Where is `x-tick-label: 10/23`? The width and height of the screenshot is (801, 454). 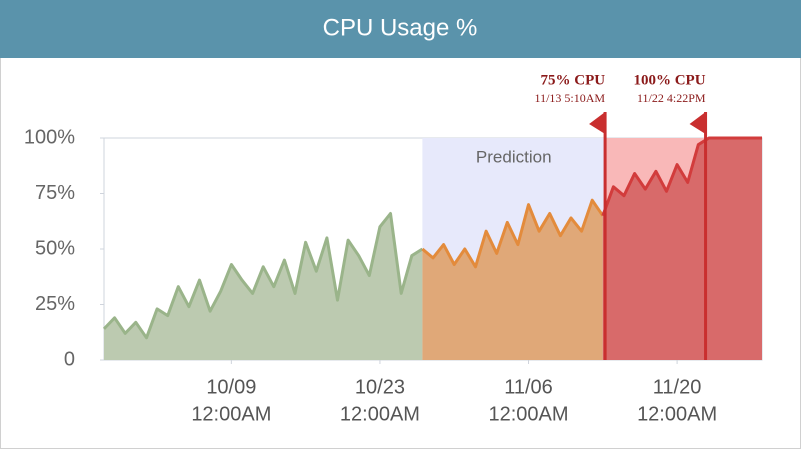 x-tick-label: 10/23 is located at coordinates (380, 387).